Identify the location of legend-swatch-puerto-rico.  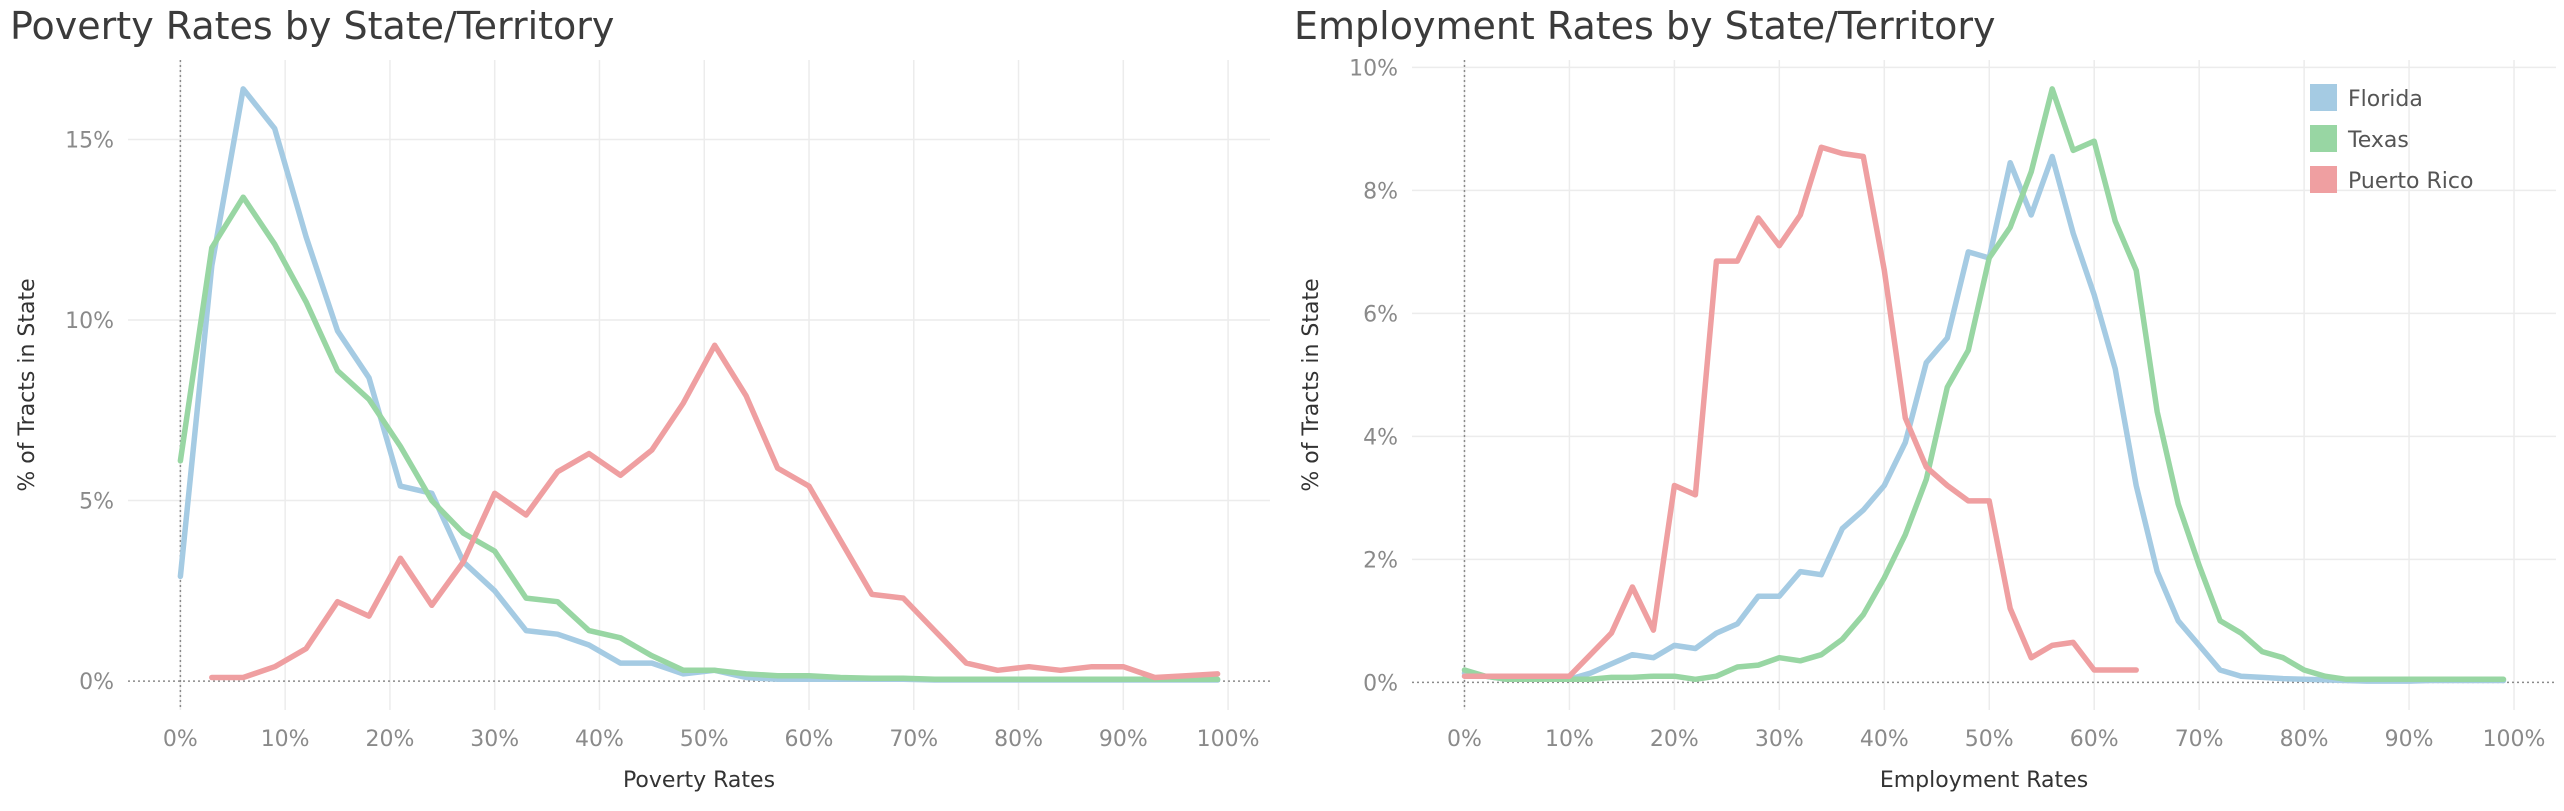
(2323, 179).